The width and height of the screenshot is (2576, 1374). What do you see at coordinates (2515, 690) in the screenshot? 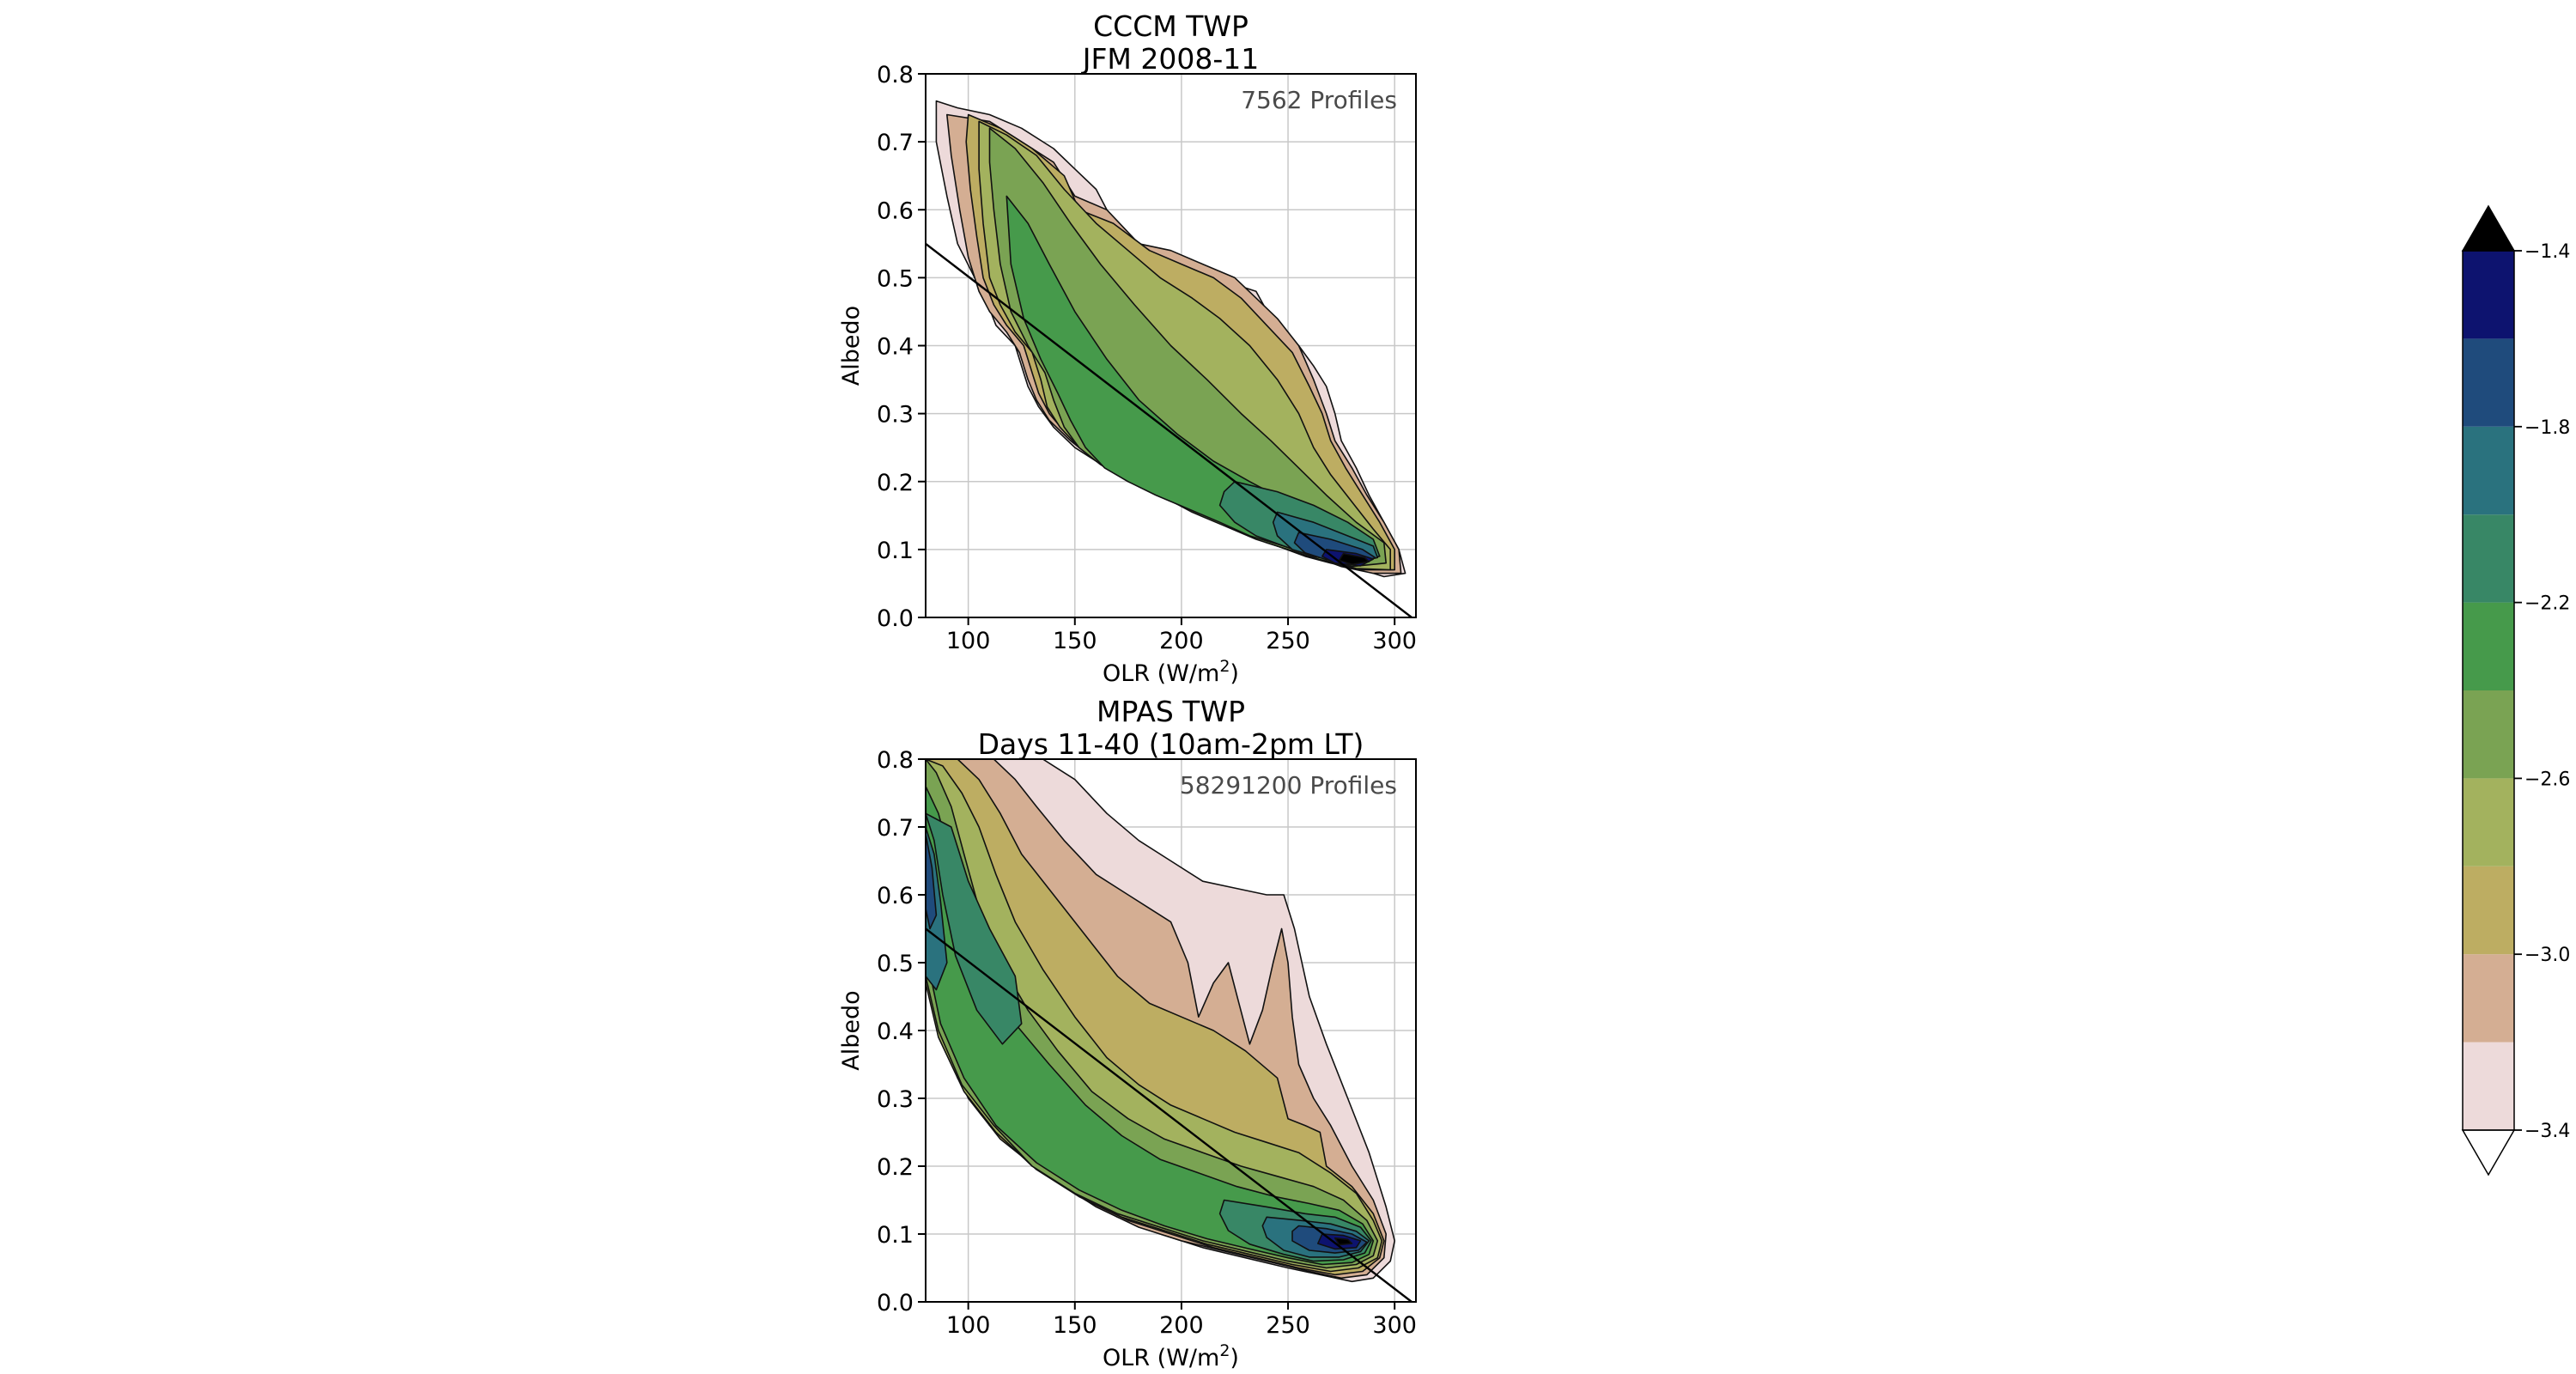
I see `colorbar: −1.4 −1.8 −2.2 −2.6 −3.0 −3.4` at bounding box center [2515, 690].